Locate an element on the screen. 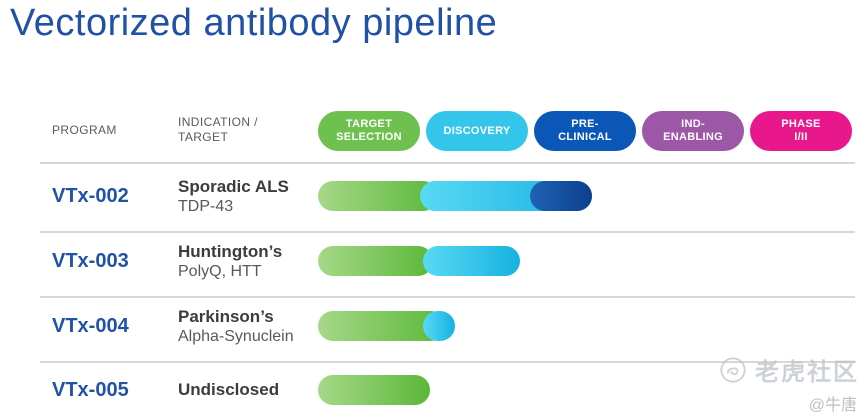  column-header-indication: INDICATION / TARGET is located at coordinates (218, 129).